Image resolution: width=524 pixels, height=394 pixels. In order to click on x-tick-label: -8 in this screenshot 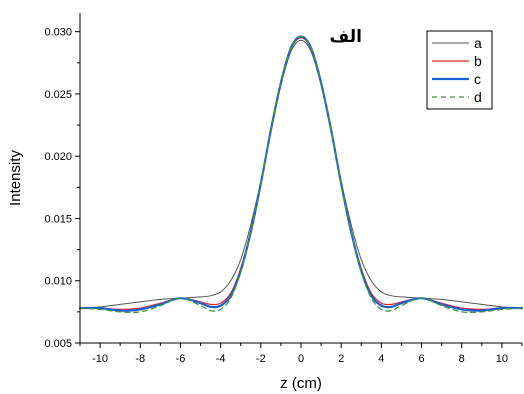, I will do `click(140, 359)`.